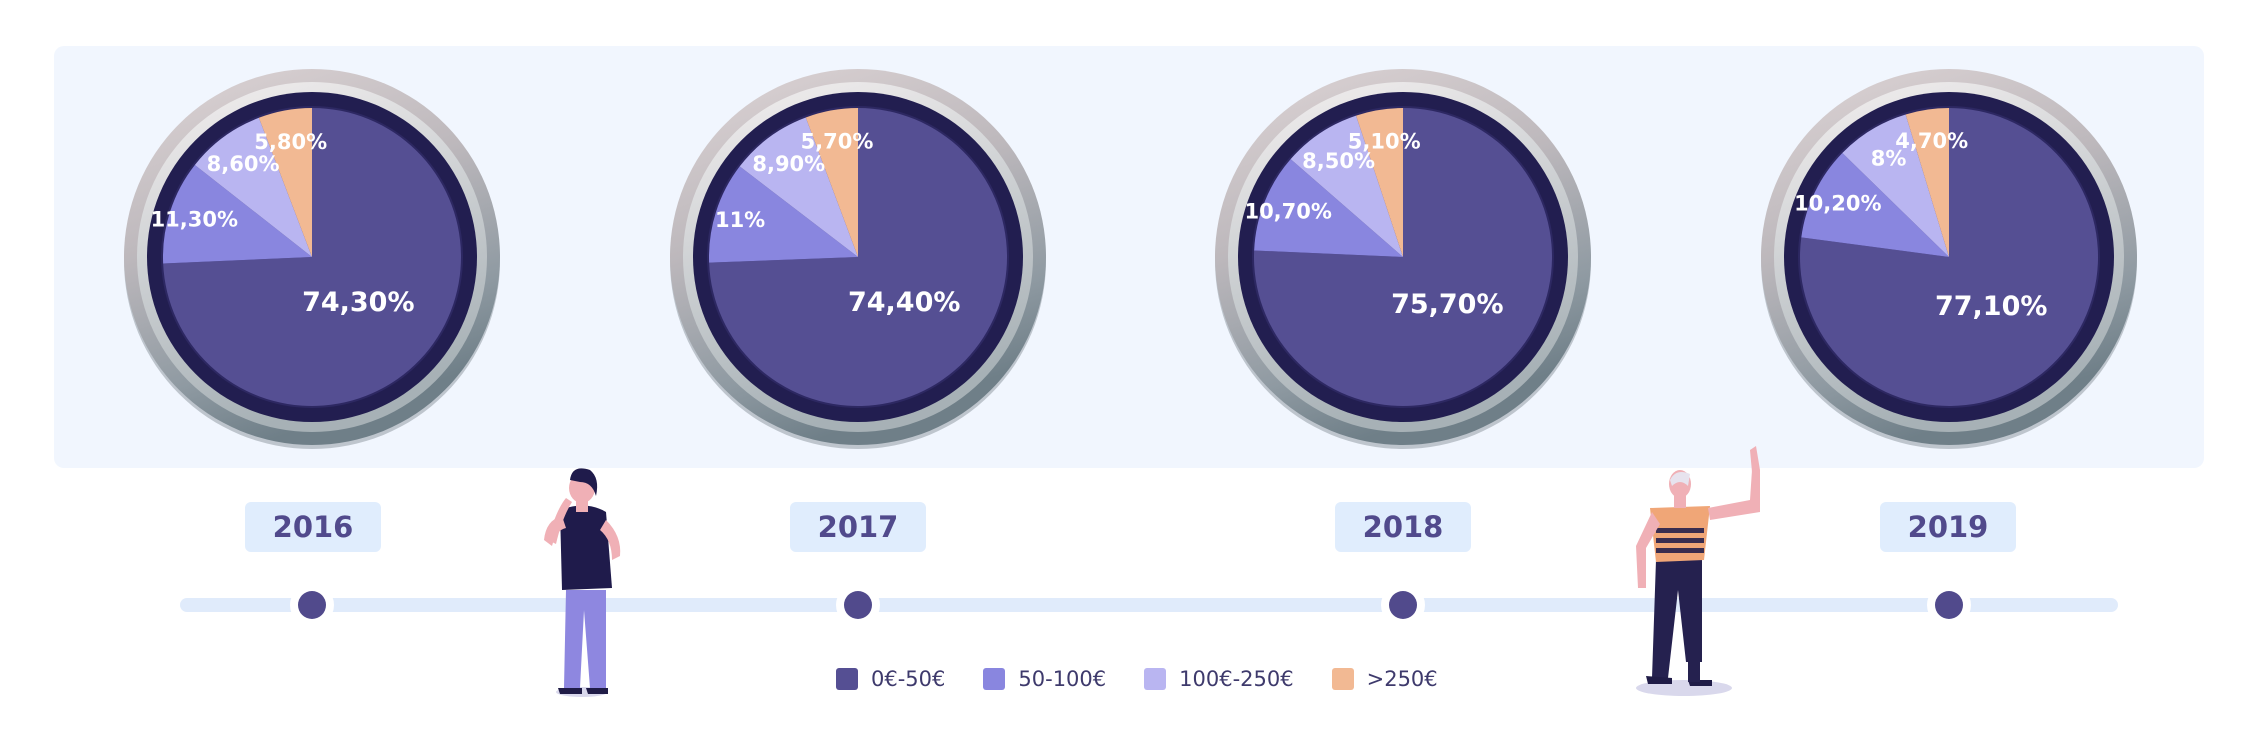 Image resolution: width=2264 pixels, height=748 pixels. Describe the element at coordinates (1338, 161) in the screenshot. I see `pie-label-2018-2: 8,50%` at that location.